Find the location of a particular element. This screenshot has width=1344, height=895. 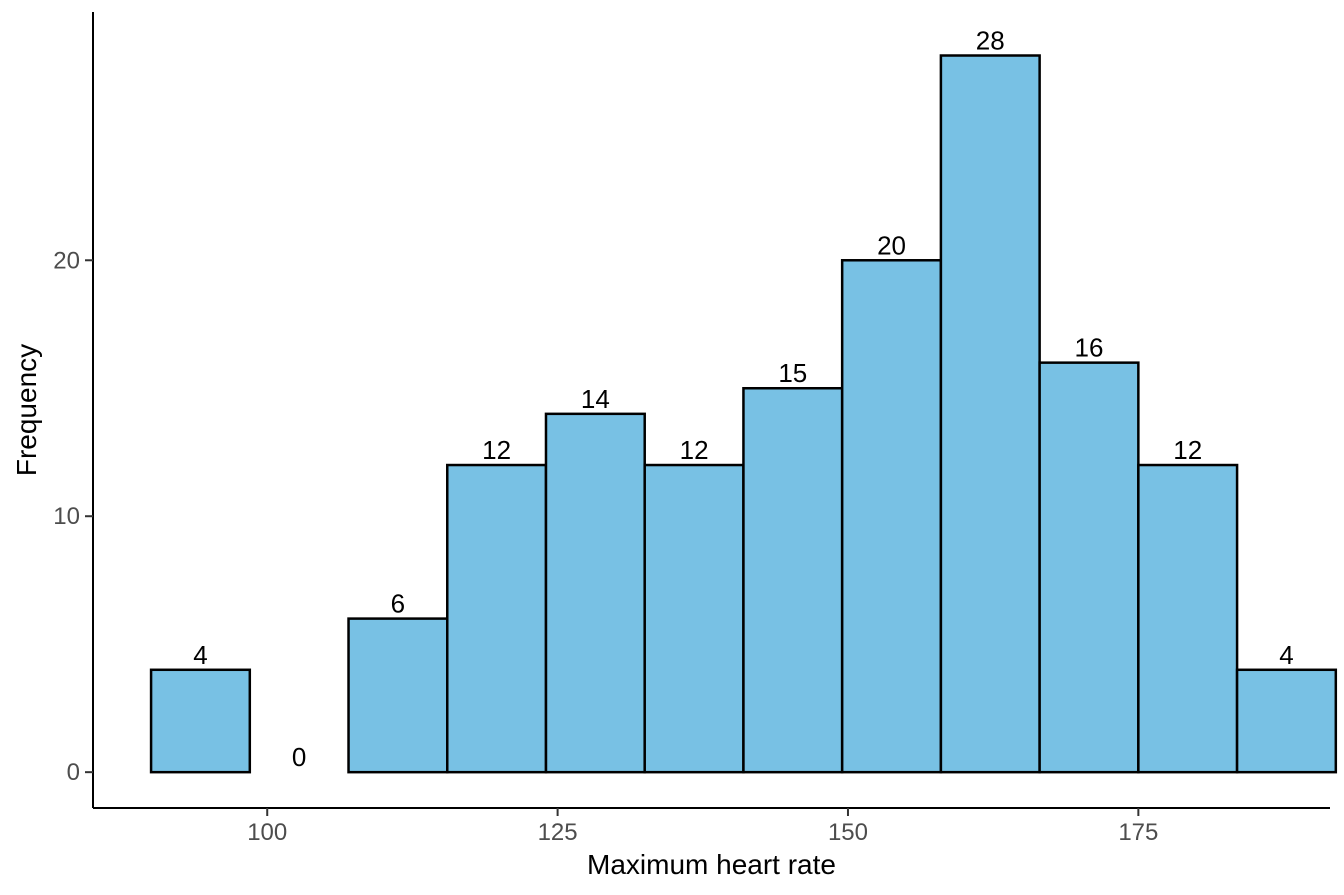

x-axis-title: Maximum heart rate is located at coordinates (711, 864).